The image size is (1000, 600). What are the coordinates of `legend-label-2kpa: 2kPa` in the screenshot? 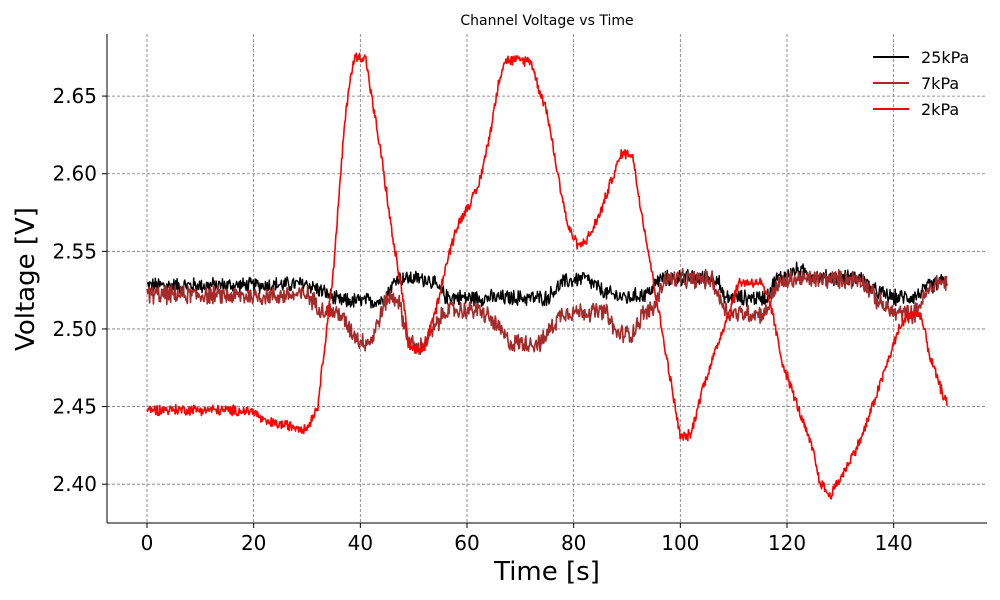 It's located at (940, 109).